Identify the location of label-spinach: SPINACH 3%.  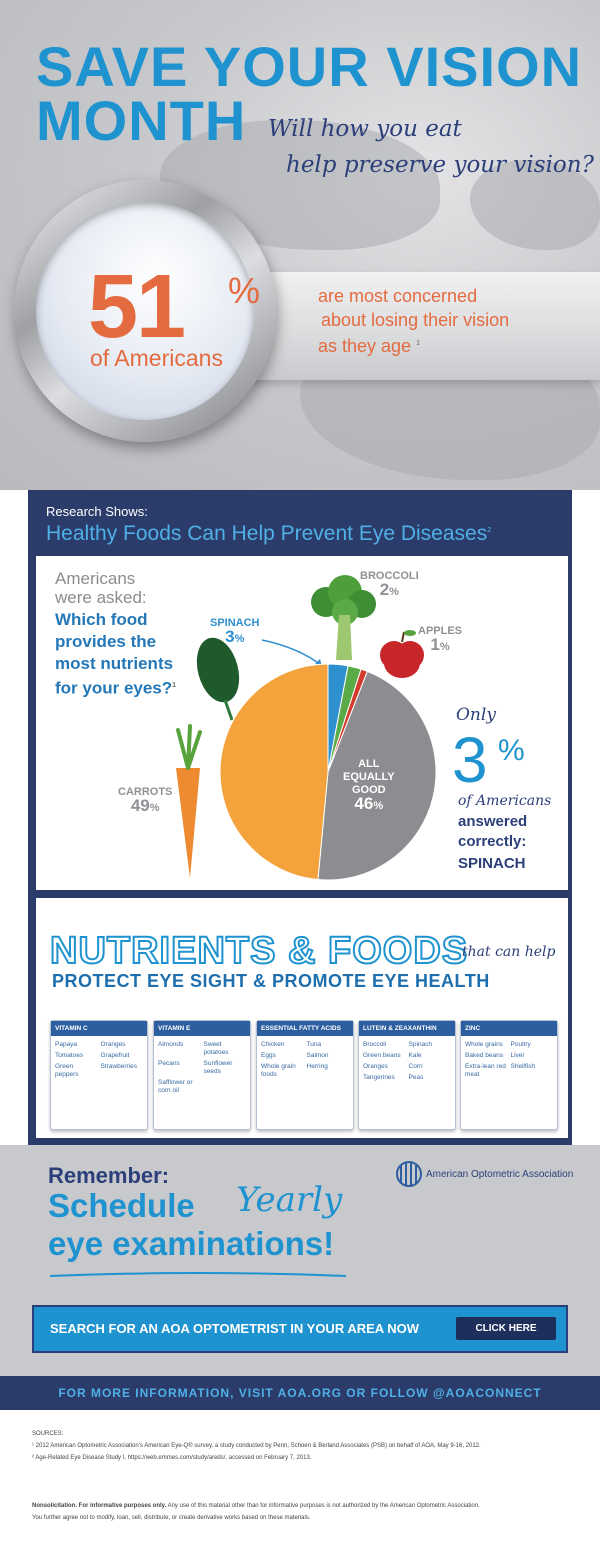
(235, 631).